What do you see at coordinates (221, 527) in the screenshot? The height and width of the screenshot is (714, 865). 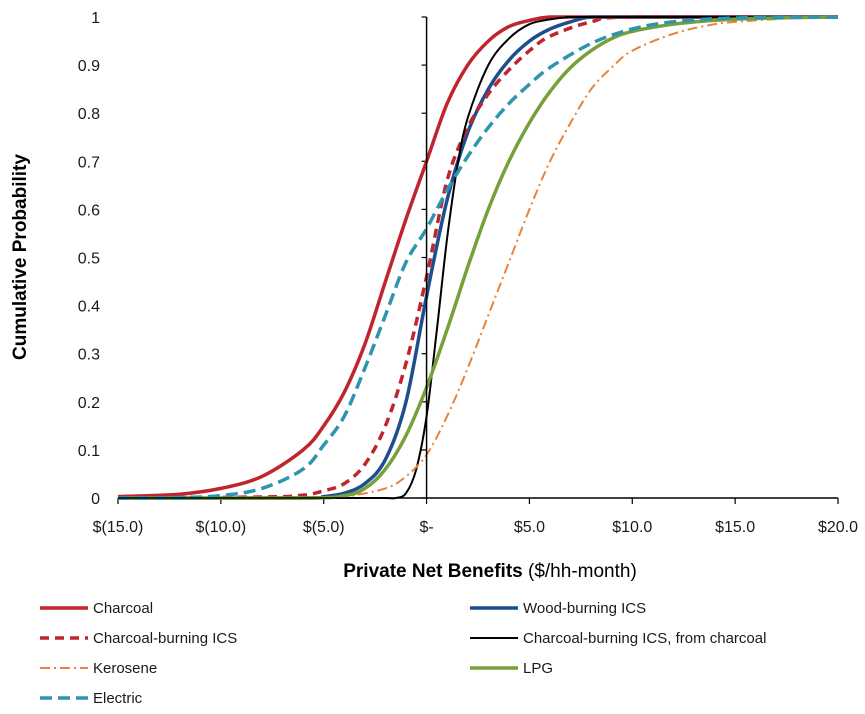 I see `x-tick-label: $(10.0)` at bounding box center [221, 527].